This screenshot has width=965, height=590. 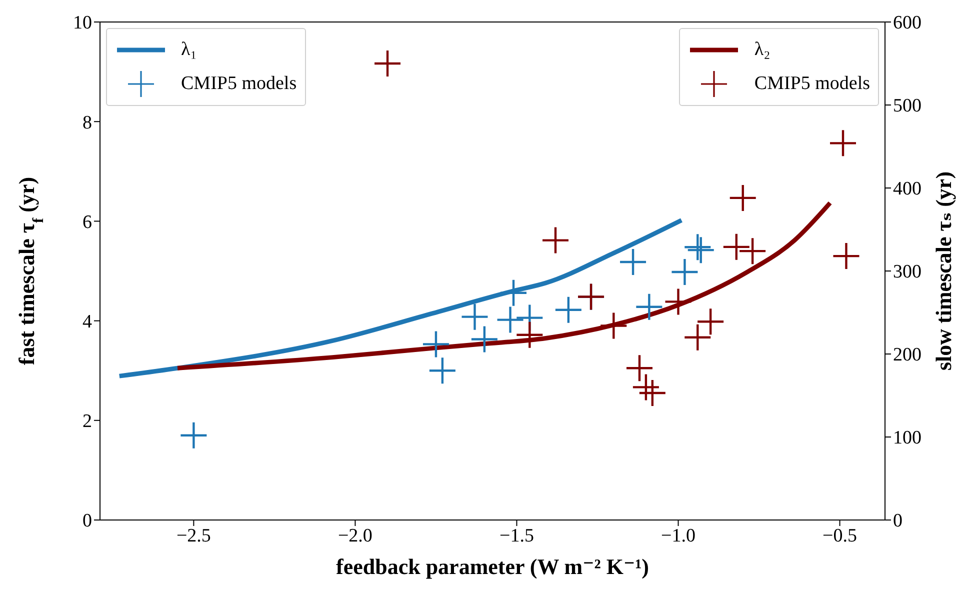 What do you see at coordinates (907, 23) in the screenshot?
I see `y2-tick-label: 600` at bounding box center [907, 23].